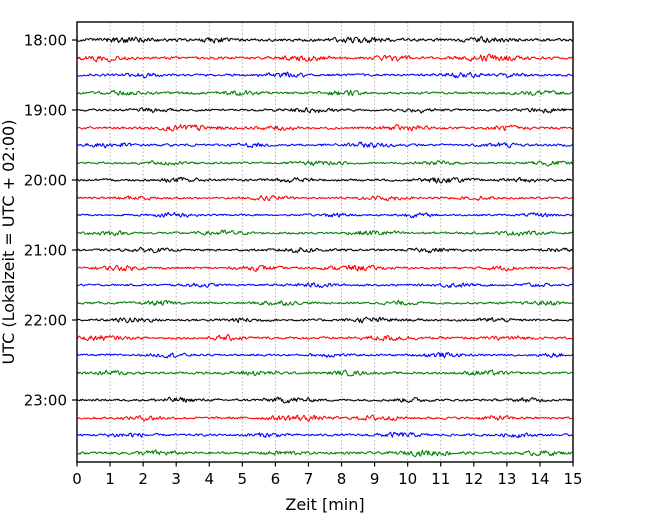 This screenshot has width=650, height=520. I want to click on x-tick-label: 9, so click(375, 479).